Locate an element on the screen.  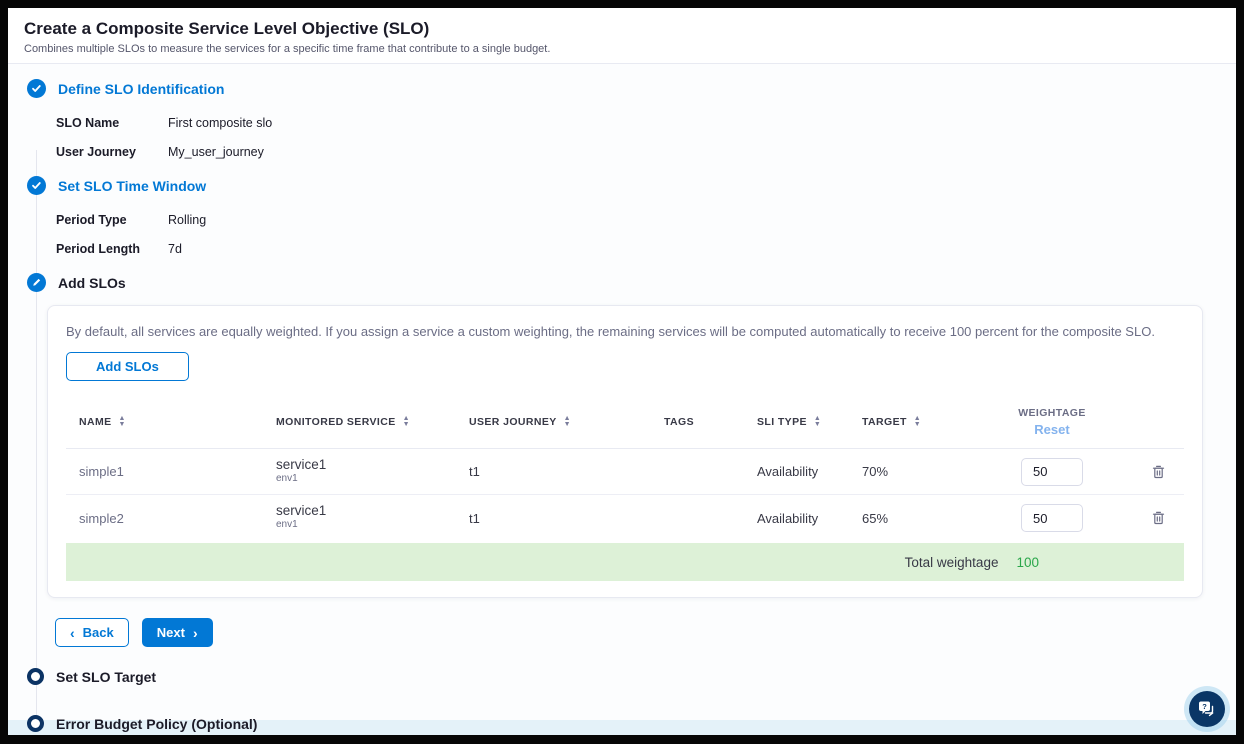
step-add-slos: Add SLOs is located at coordinates (631, 282).